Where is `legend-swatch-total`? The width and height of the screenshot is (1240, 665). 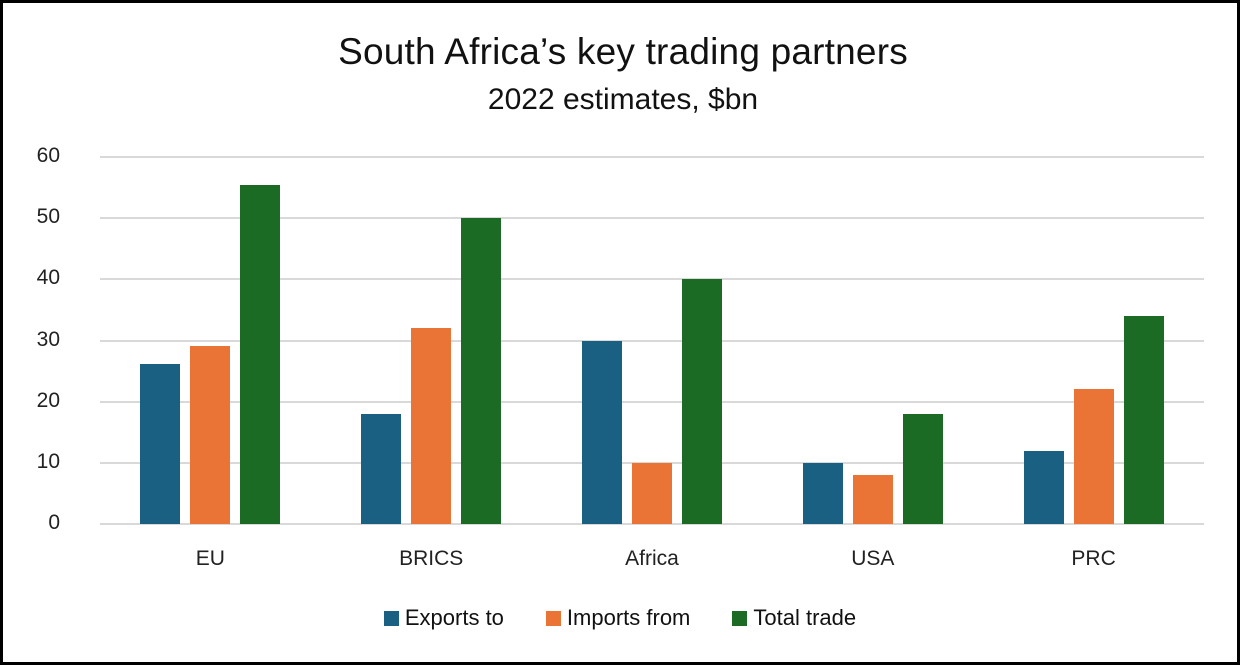 legend-swatch-total is located at coordinates (740, 618).